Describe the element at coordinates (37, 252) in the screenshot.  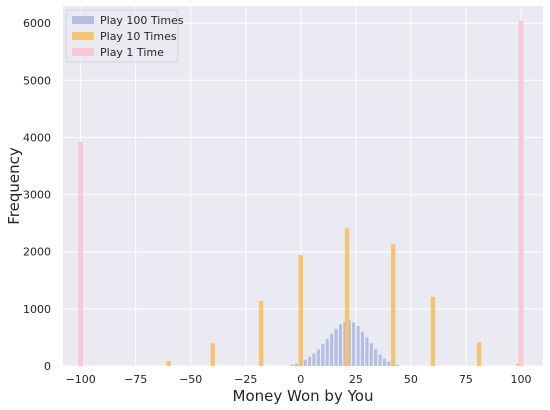
I see `y-tick-label: 2000` at that location.